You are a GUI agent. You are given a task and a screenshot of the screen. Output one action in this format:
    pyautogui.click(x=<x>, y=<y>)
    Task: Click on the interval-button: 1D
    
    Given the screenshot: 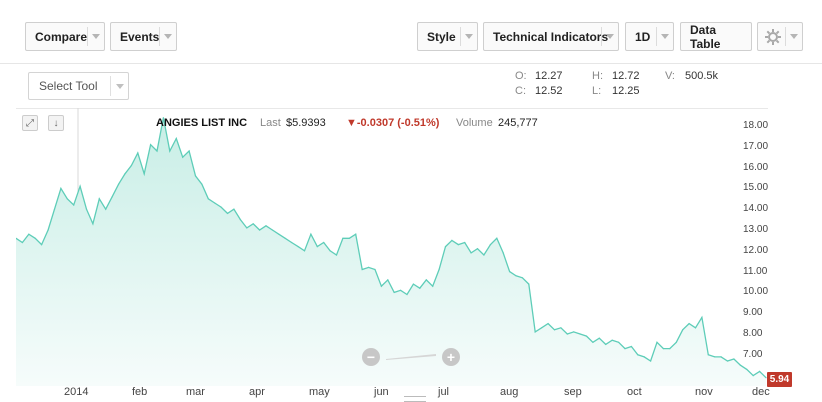 What is the action you would take?
    pyautogui.click(x=649, y=36)
    